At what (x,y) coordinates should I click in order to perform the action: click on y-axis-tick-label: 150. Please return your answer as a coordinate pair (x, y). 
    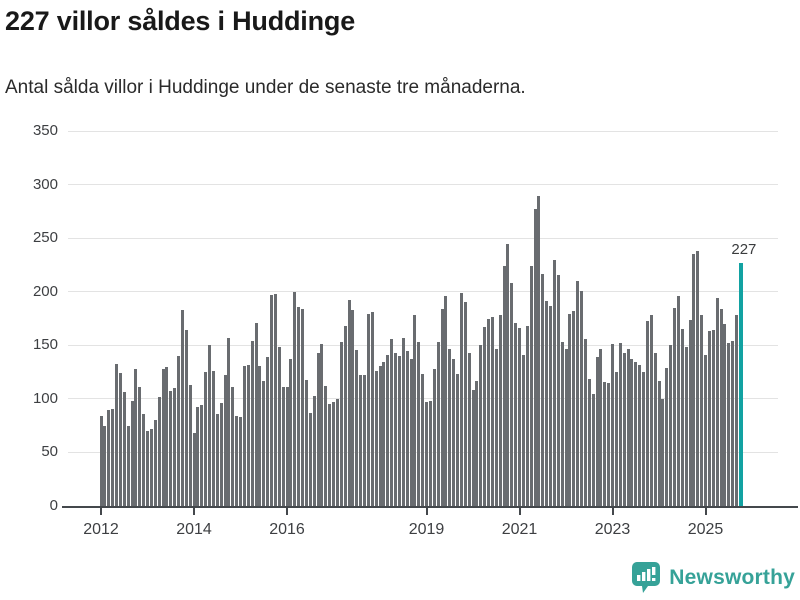
    Looking at the image, I should click on (45, 345).